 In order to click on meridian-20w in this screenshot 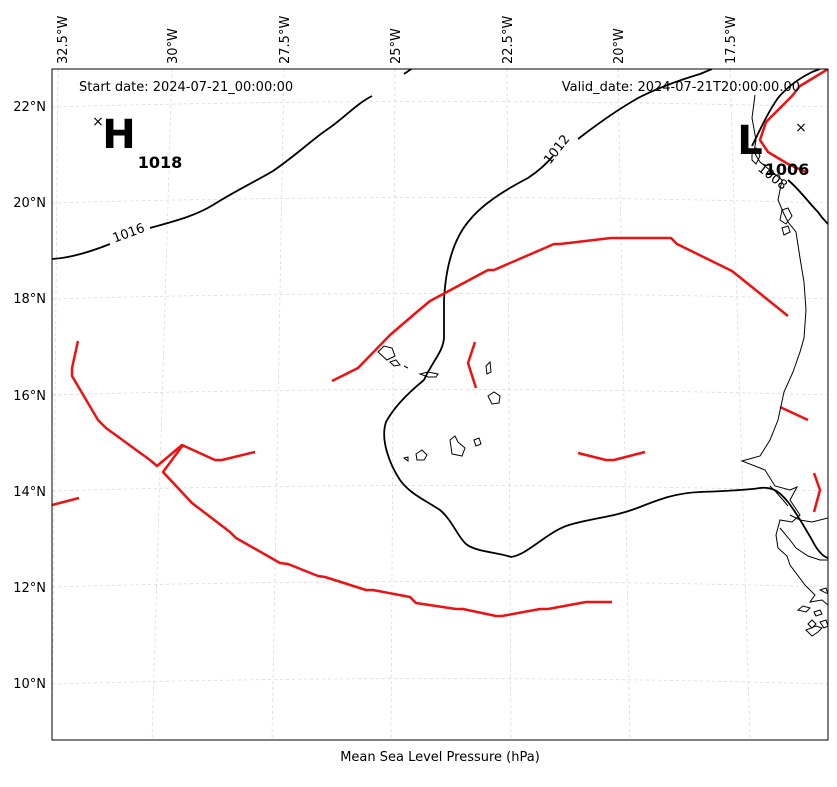, I will do `click(624, 404)`.